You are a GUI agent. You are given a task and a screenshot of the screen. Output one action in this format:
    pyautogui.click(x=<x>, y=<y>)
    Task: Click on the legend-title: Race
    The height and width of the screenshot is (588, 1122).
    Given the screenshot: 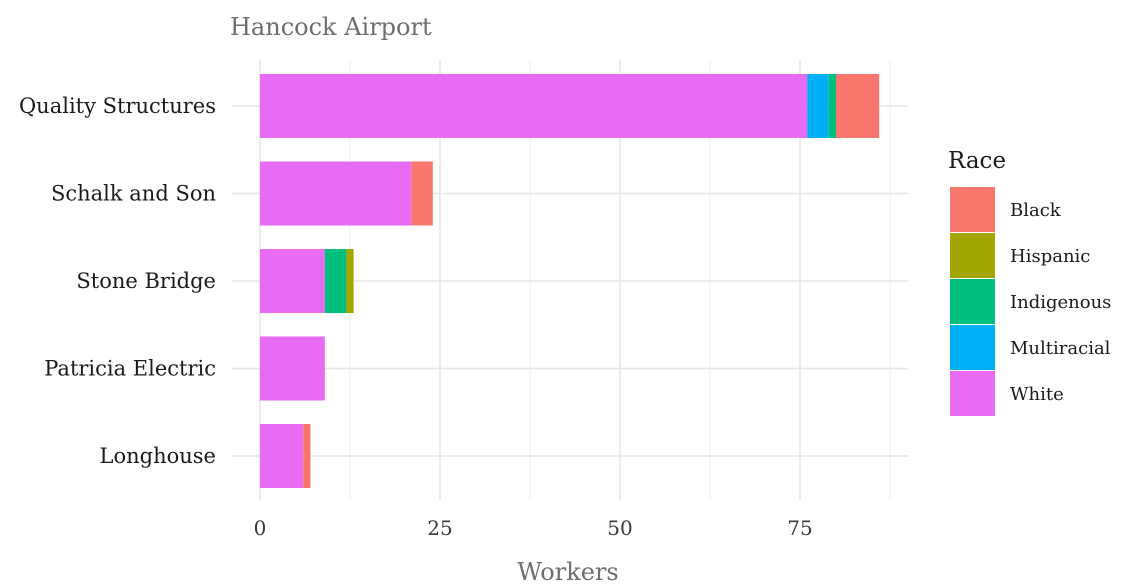 What is the action you would take?
    pyautogui.click(x=977, y=161)
    